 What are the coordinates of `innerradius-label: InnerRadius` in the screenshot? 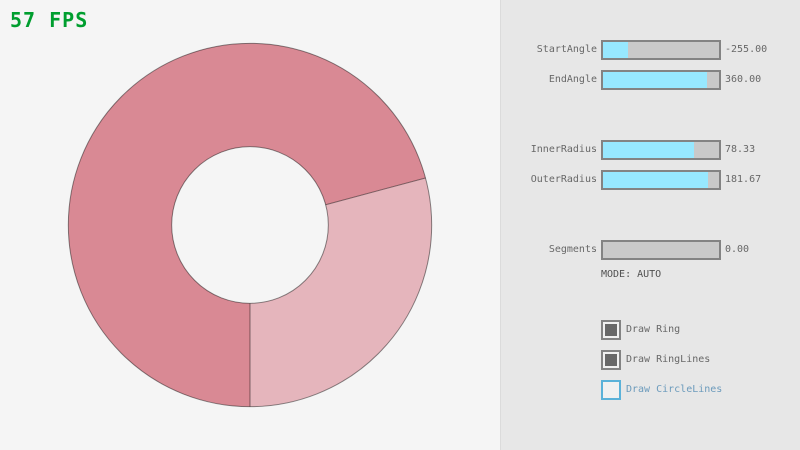 It's located at (563, 149).